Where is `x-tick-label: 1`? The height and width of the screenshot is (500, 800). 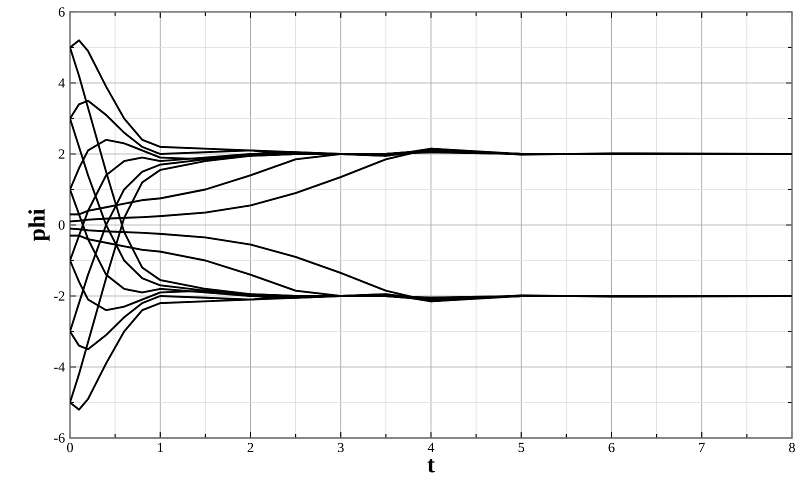
x-tick-label: 1 is located at coordinates (160, 447).